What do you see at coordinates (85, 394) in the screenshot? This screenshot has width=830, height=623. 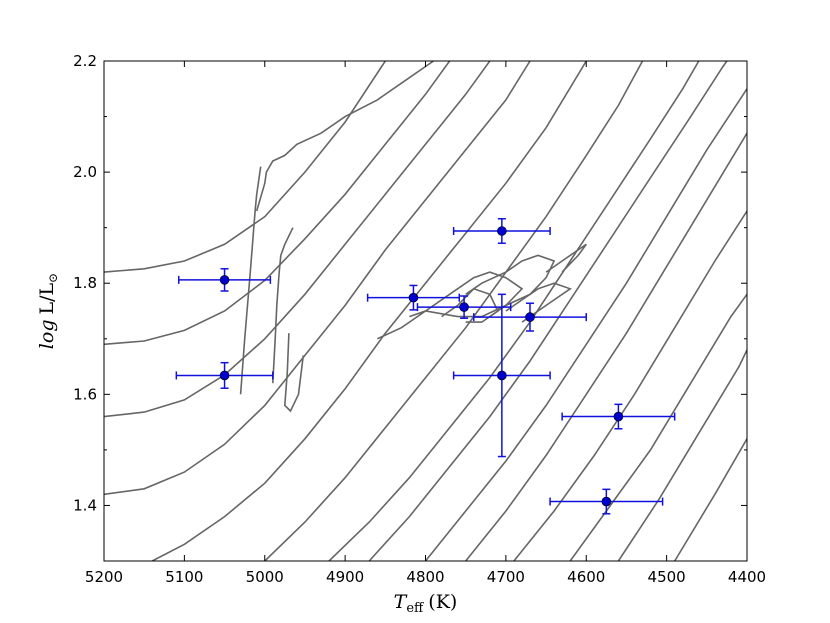 I see `y-tick-label: 1.6` at bounding box center [85, 394].